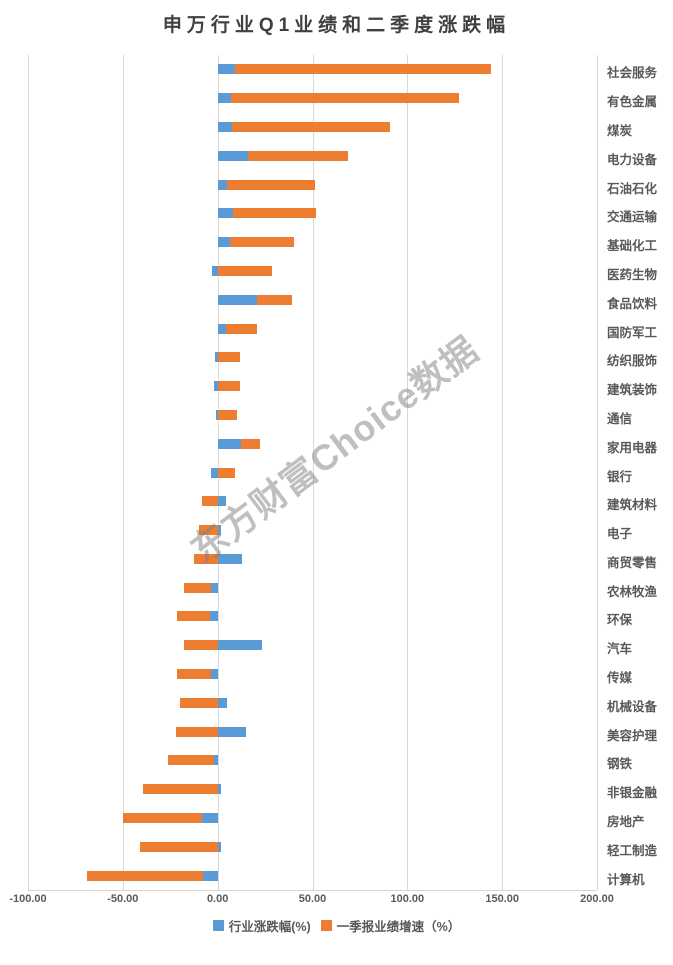 The width and height of the screenshot is (673, 965). I want to click on category-label: 建筑装饰, so click(632, 390).